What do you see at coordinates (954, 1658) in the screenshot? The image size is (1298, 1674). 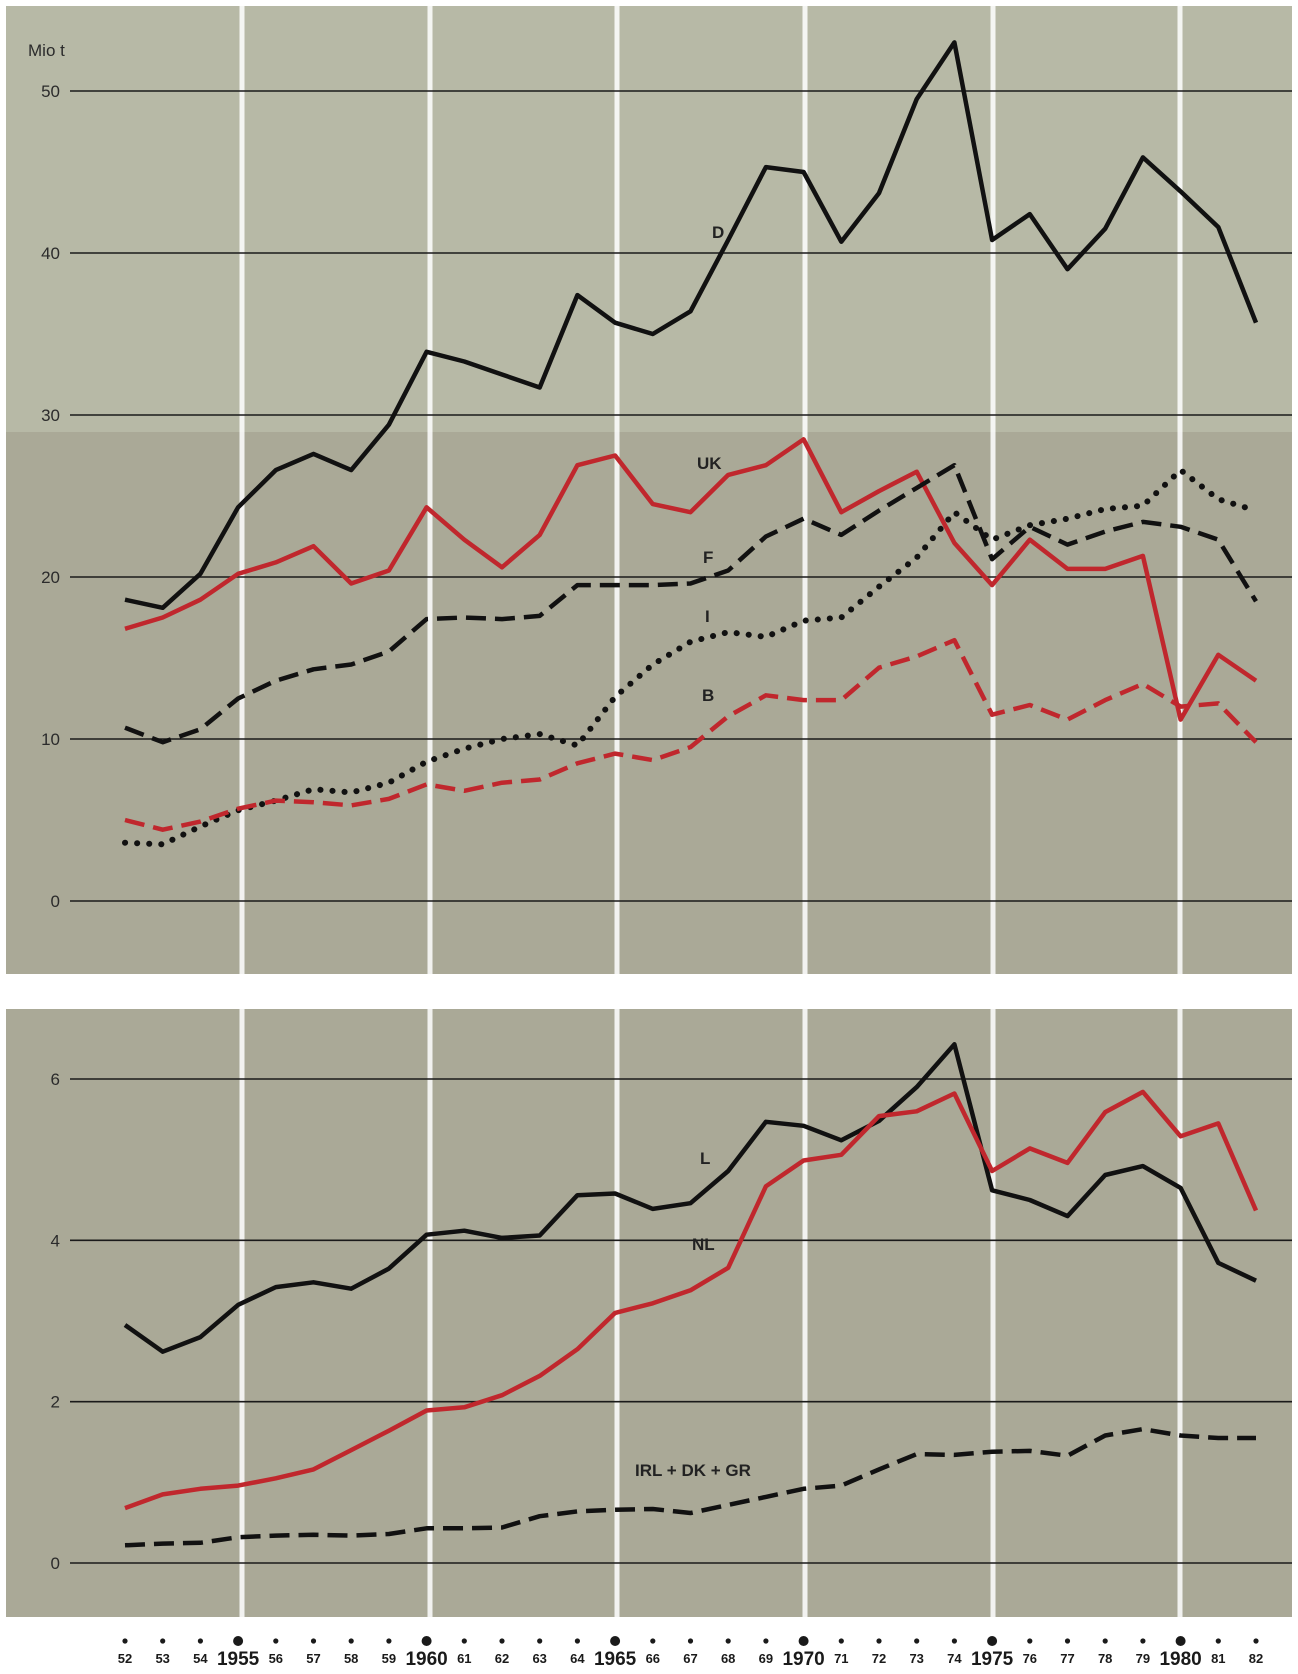 I see `x-tick-label: 74` at bounding box center [954, 1658].